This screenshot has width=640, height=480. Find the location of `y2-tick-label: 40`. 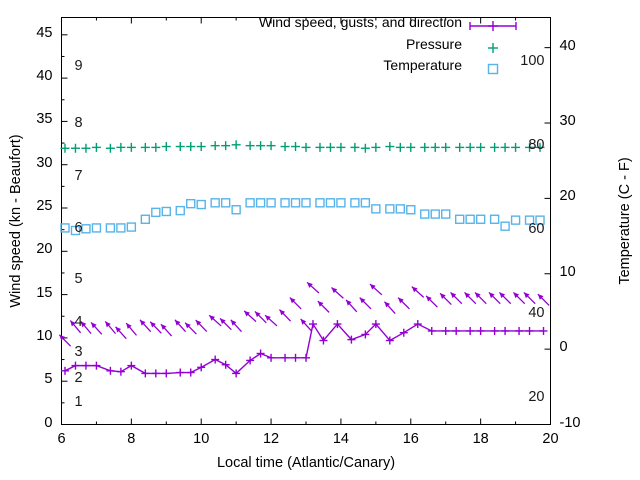

y2-tick-label: 40 is located at coordinates (567, 45).